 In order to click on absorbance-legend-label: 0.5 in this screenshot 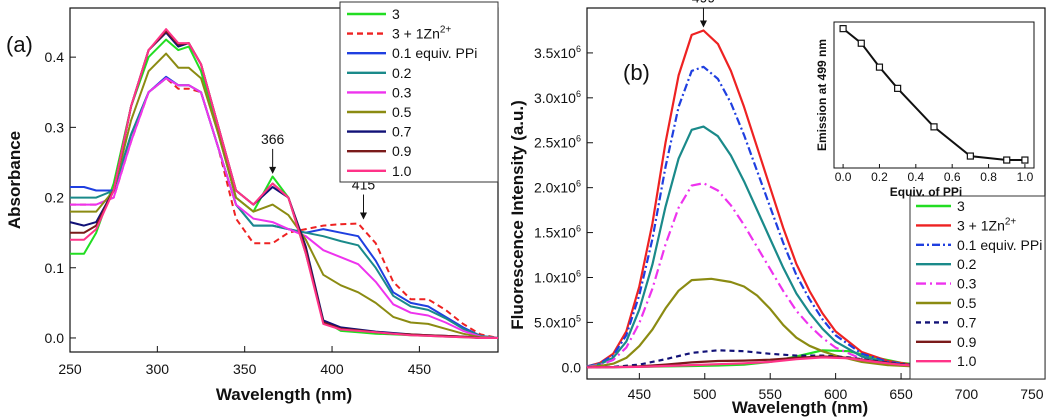, I will do `click(402, 112)`.